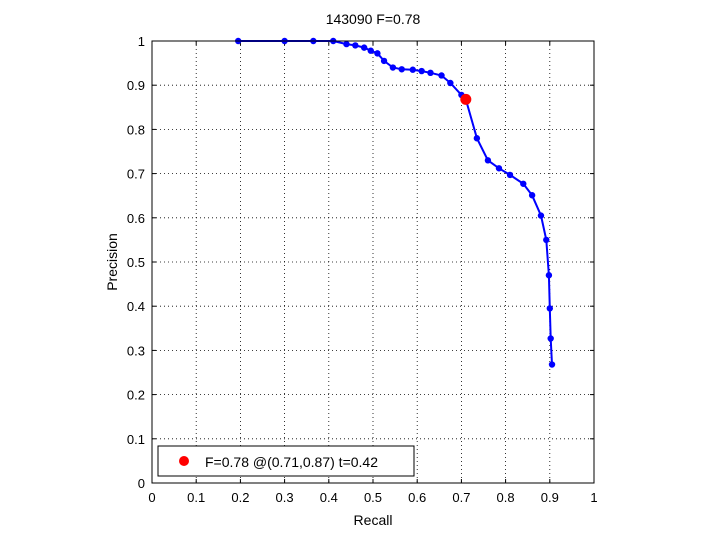  Describe the element at coordinates (373, 497) in the screenshot. I see `x-tick-label: 0.5` at that location.